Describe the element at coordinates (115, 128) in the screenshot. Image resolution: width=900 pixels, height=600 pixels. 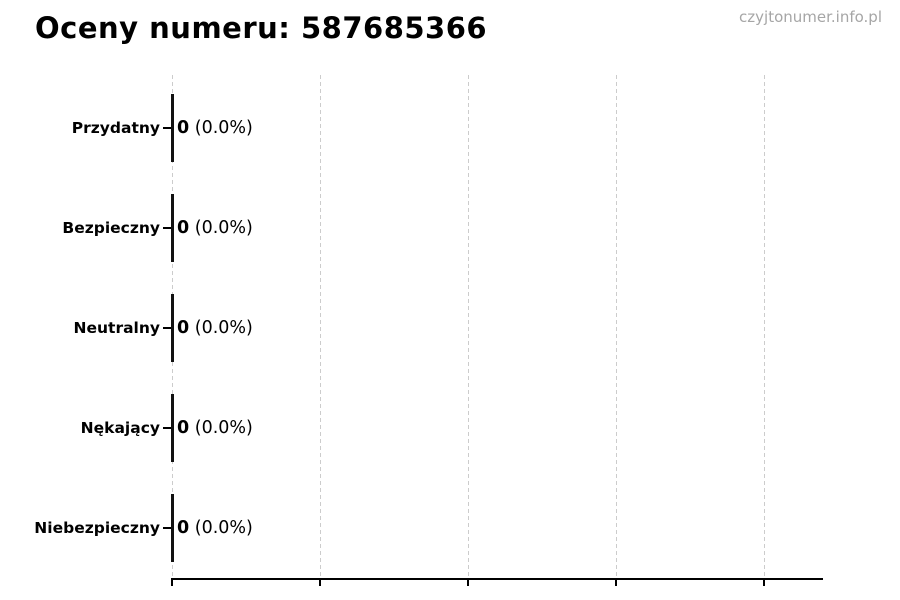
I see `category-label: Przydatny` at that location.